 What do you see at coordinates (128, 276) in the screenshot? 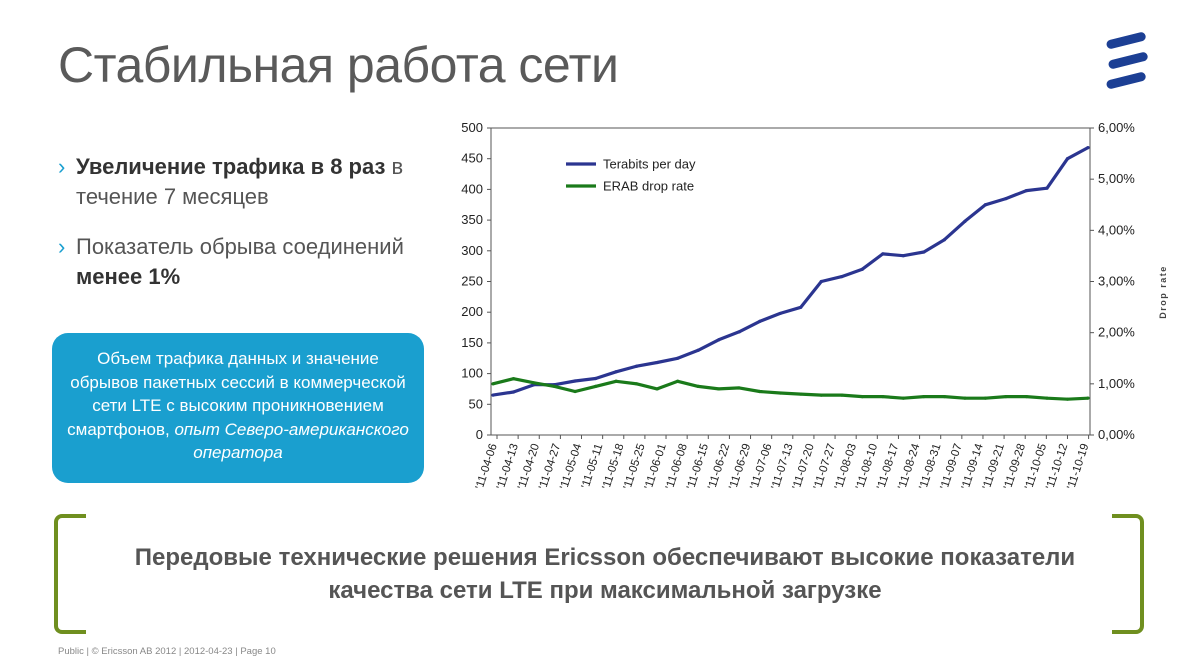
I see `bullet-drop-bold: менее 1%` at bounding box center [128, 276].